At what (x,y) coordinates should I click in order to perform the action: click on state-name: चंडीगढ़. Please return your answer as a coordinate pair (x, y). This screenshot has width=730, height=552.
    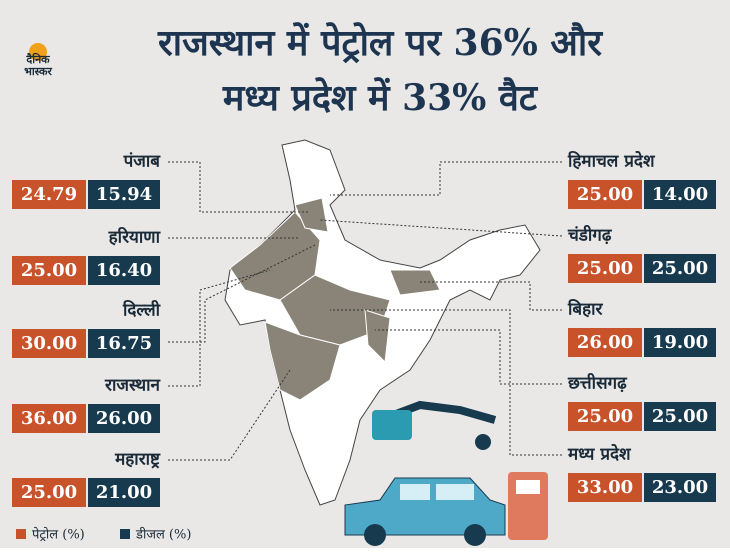
    Looking at the image, I should click on (590, 235).